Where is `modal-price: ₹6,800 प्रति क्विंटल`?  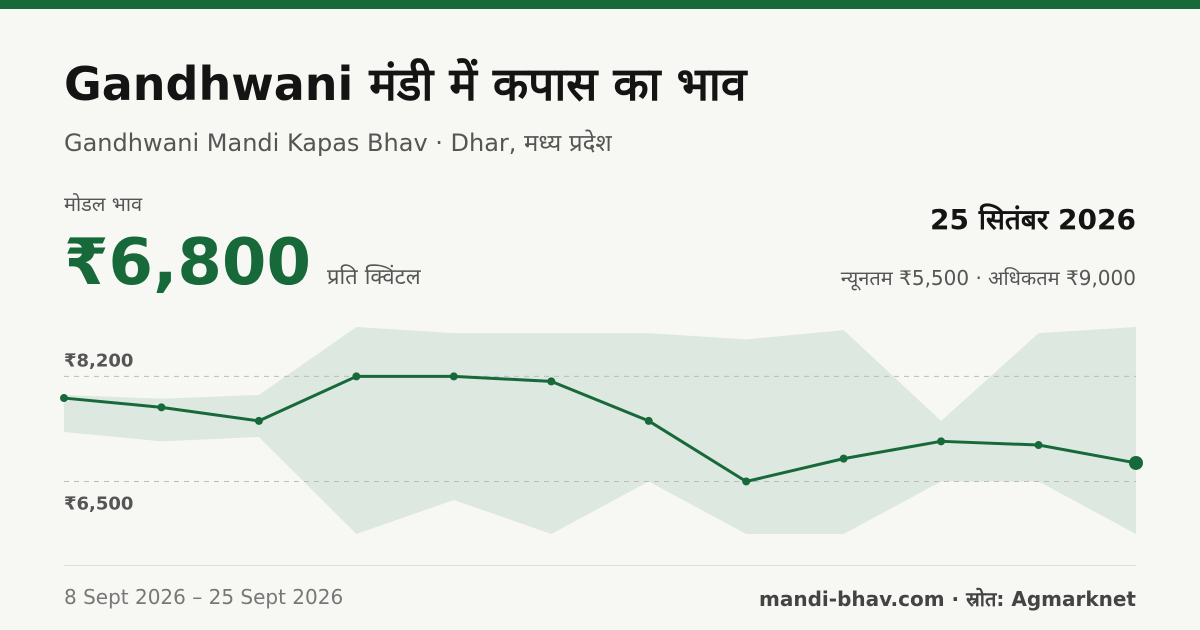 modal-price: ₹6,800 प्रति क्विंटल is located at coordinates (242, 263).